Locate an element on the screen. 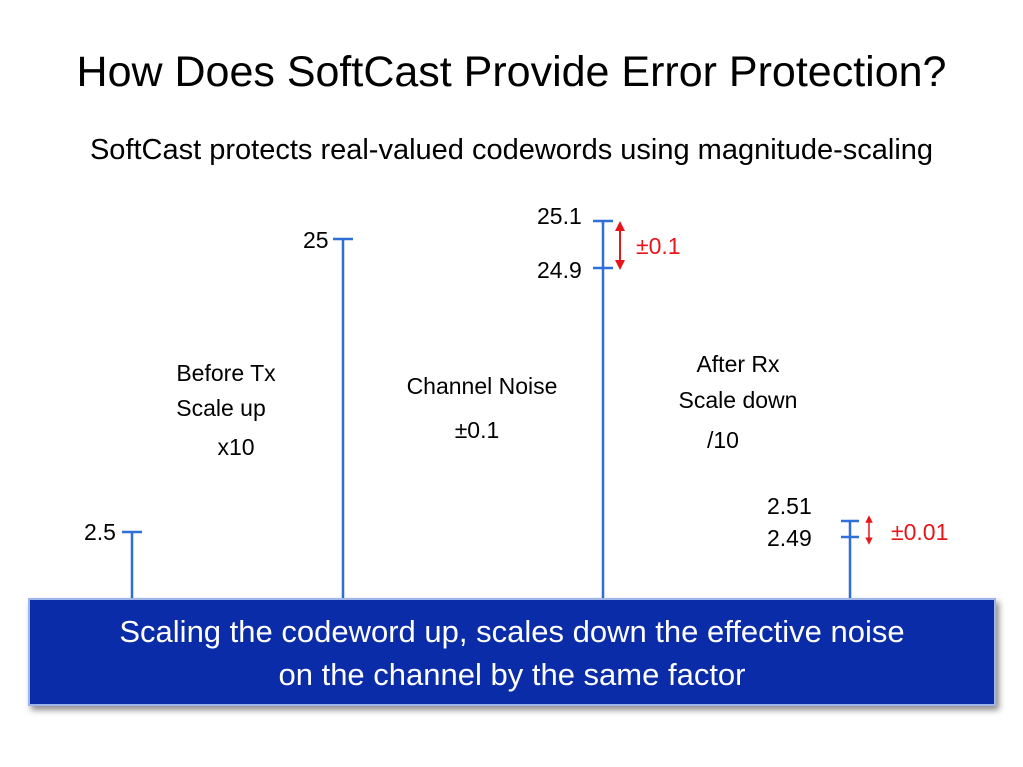  step-before-tx-line1: Before Tx is located at coordinates (226, 373).